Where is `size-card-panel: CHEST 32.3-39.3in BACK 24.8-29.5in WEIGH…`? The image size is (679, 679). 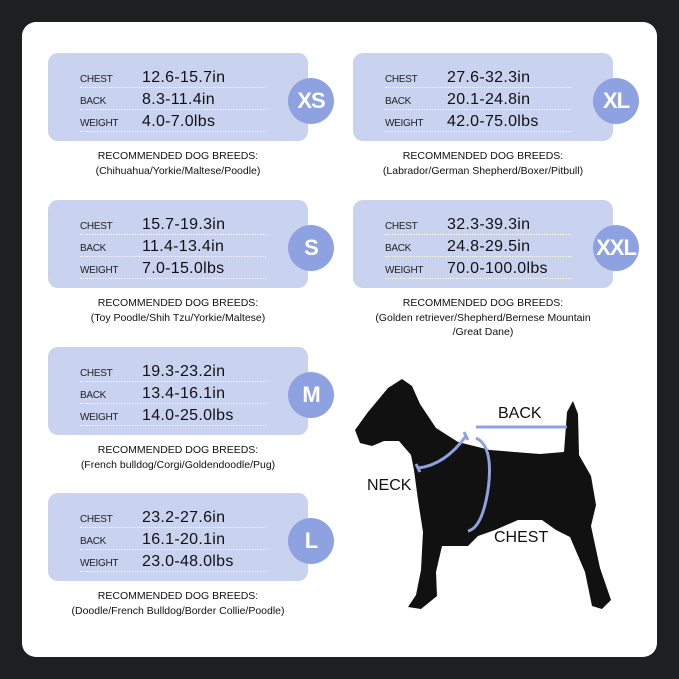 size-card-panel: CHEST 32.3-39.3in BACK 24.8-29.5in WEIGH… is located at coordinates (483, 244).